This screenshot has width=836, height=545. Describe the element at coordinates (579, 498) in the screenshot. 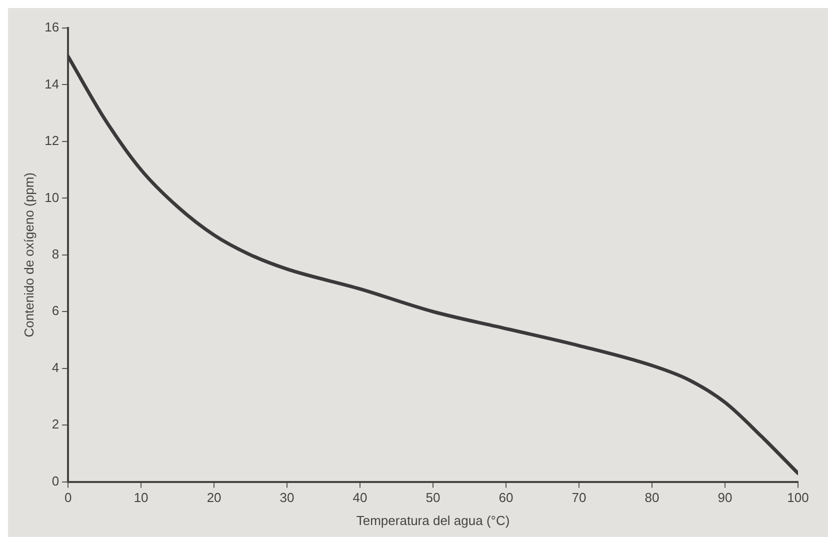

I see `x-tick-label: 70` at that location.